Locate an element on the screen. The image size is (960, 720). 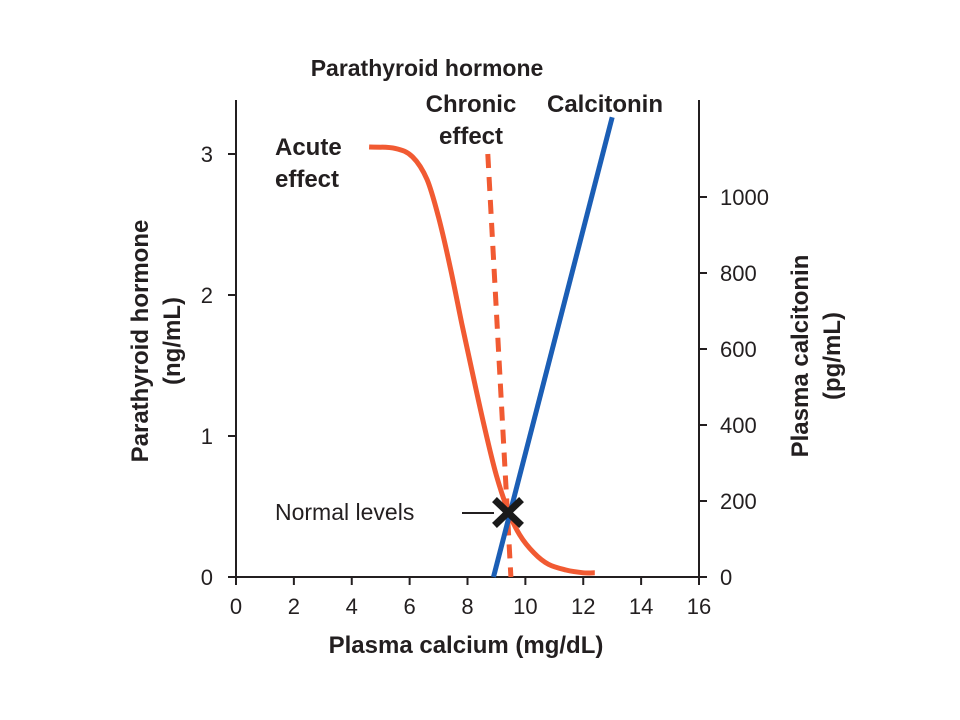
acute-effect-label-1: Acute is located at coordinates (308, 147).